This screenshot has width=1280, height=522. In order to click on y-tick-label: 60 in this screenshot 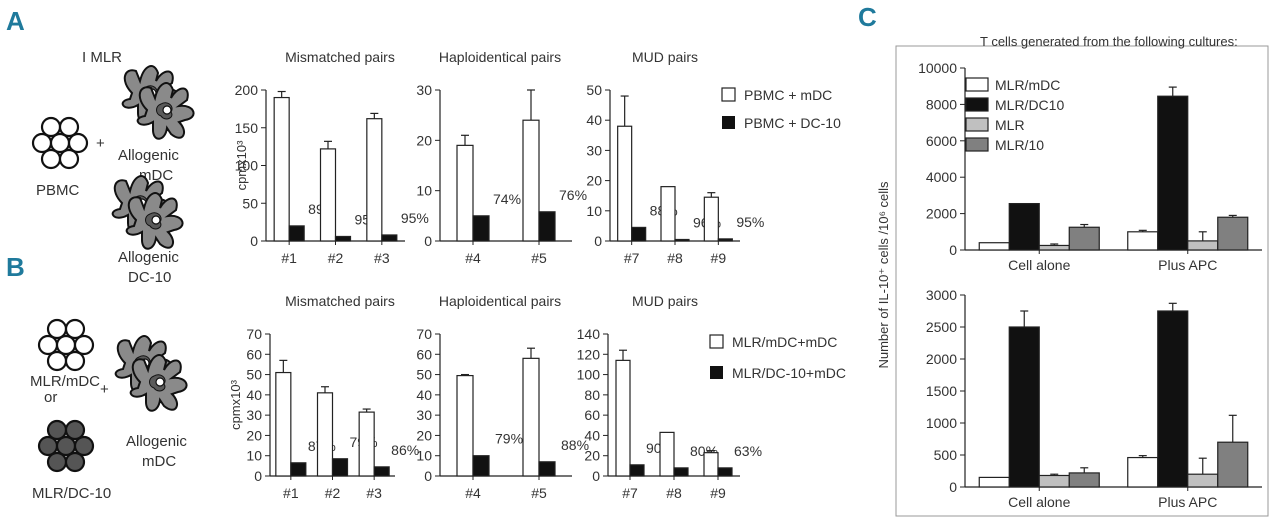, I will do `click(254, 354)`.